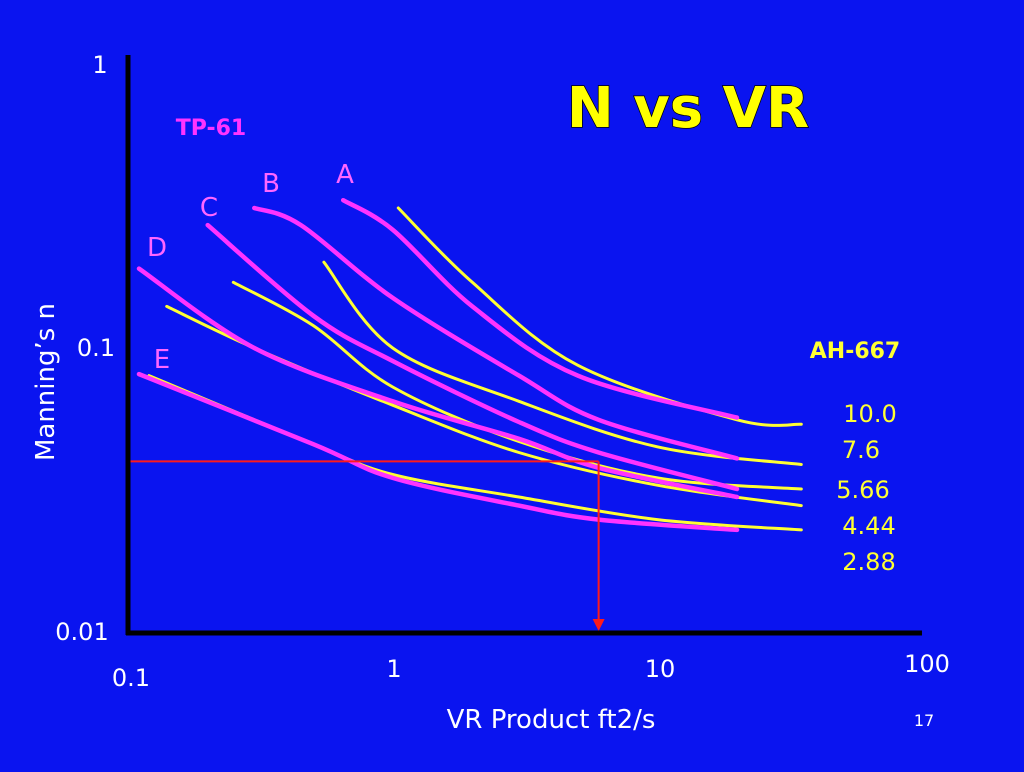 The image size is (1024, 772). I want to click on curve-label-c: C, so click(209, 208).